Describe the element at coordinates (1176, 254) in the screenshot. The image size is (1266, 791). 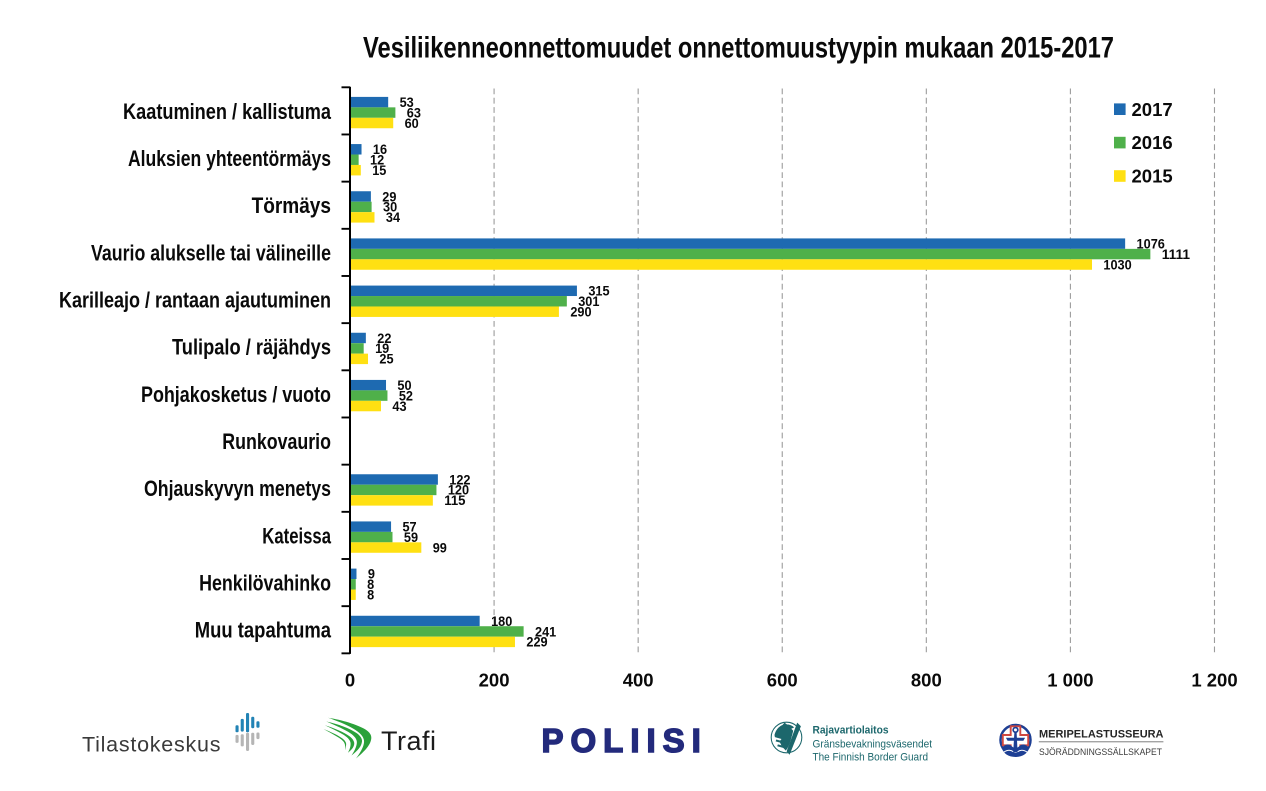
I see `svg-text: 1111` at that location.